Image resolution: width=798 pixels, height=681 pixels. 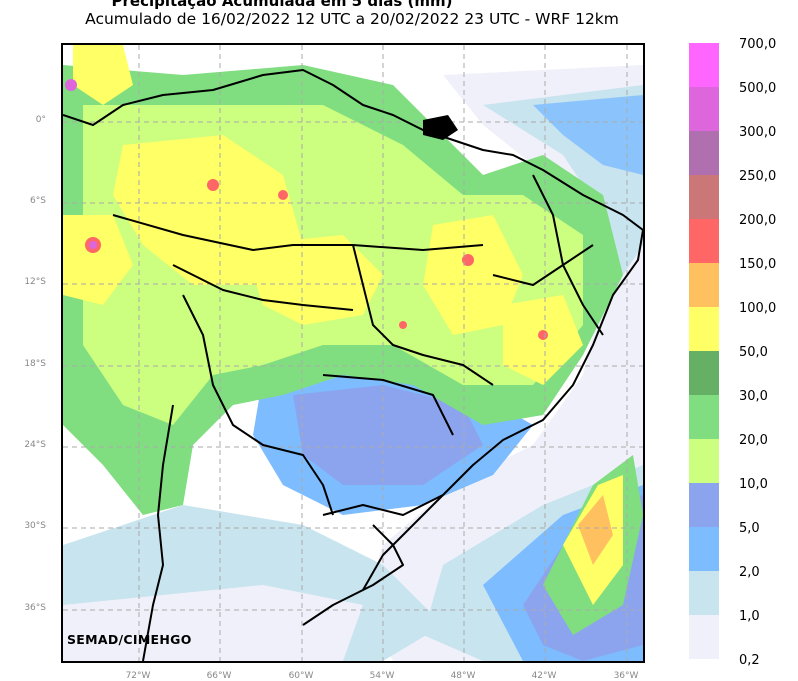 I want to click on legend-label: 1,0, so click(x=749, y=616).